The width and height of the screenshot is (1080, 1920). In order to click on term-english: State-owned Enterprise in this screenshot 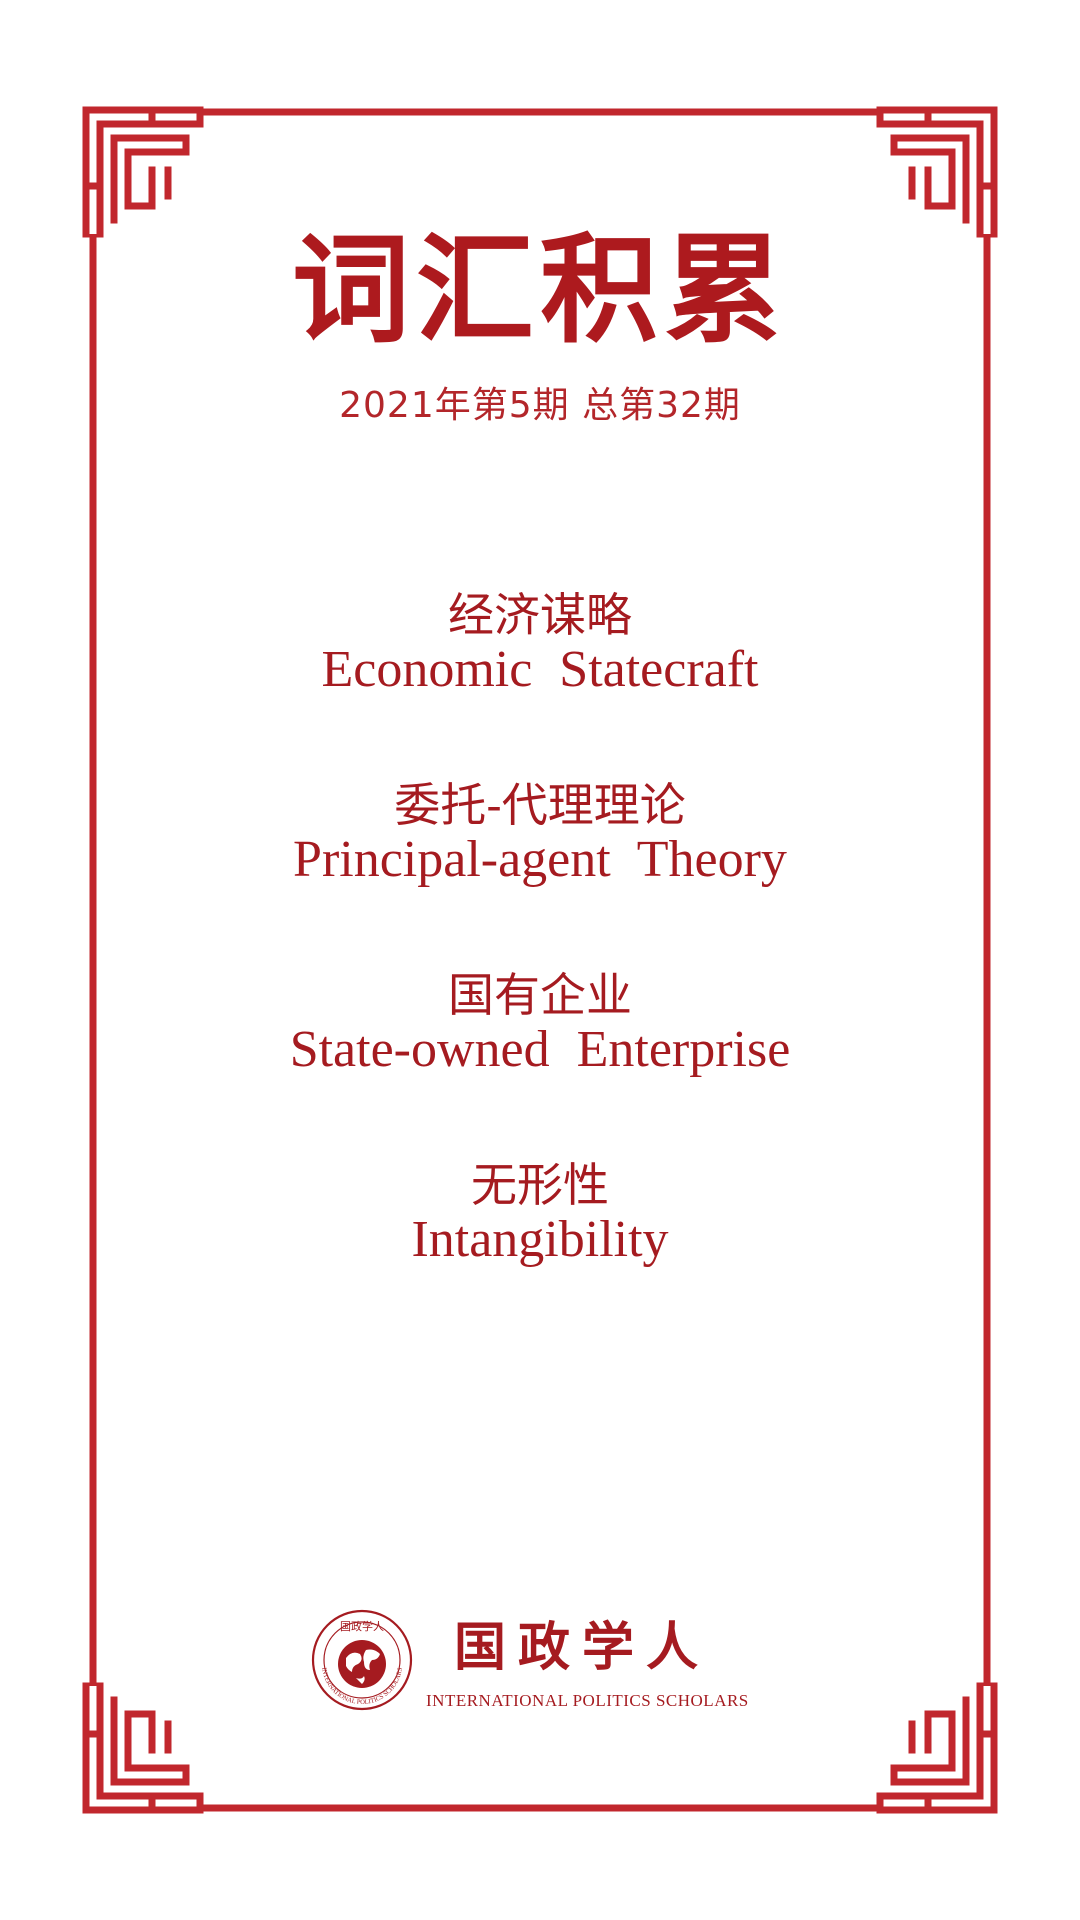, I will do `click(540, 1049)`.